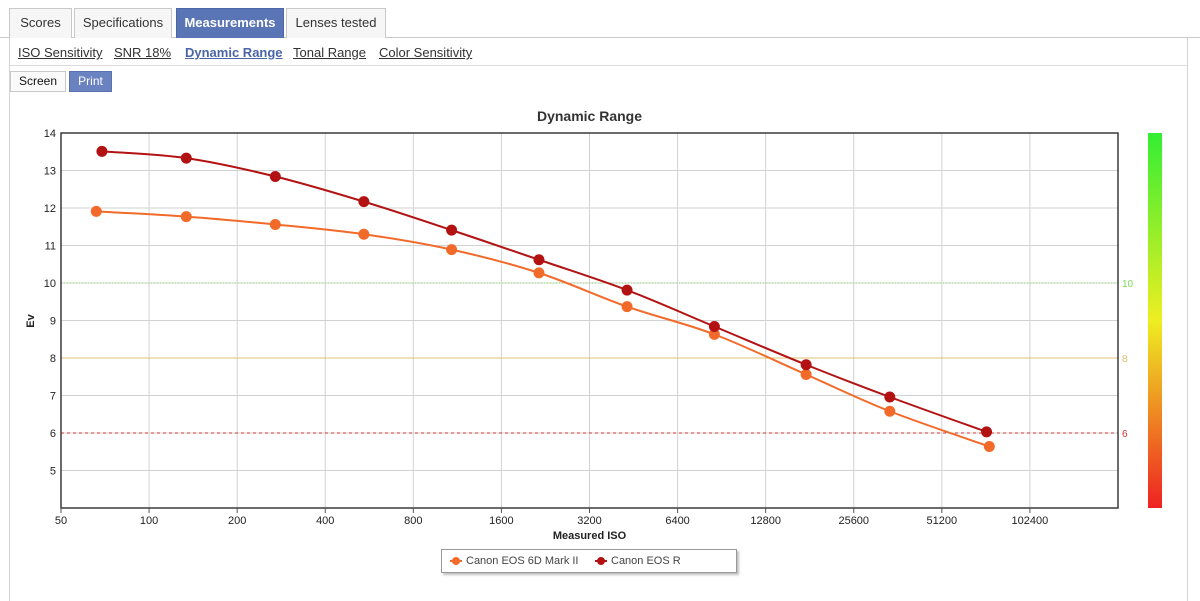 Image resolution: width=1200 pixels, height=601 pixels. I want to click on chart-title: Dynamic Range, so click(589, 116).